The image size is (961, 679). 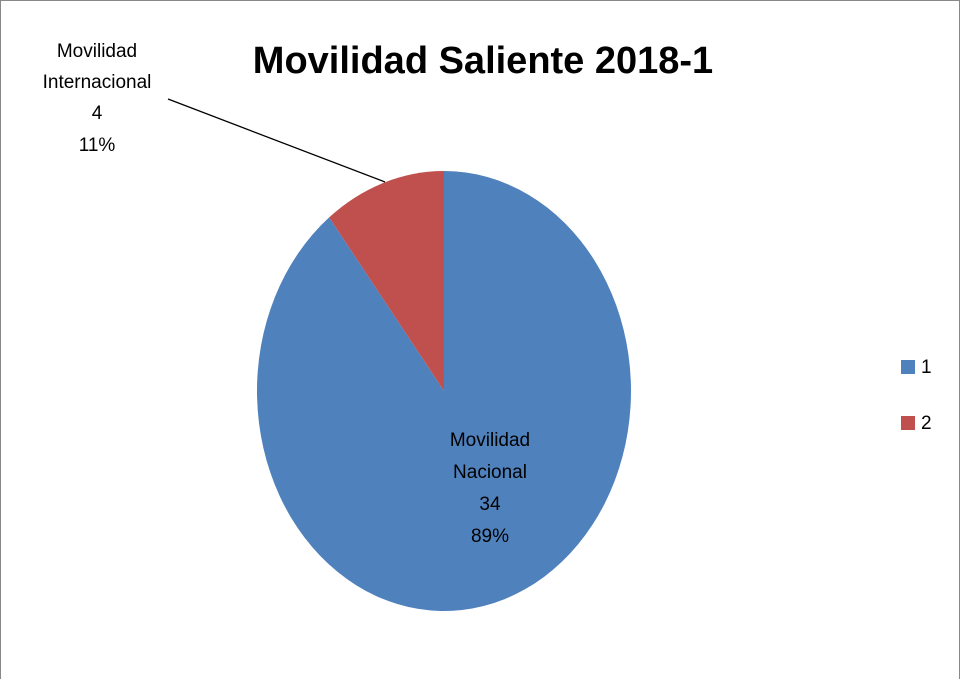 I want to click on label-category: Movilidad Internacional, so click(x=97, y=67).